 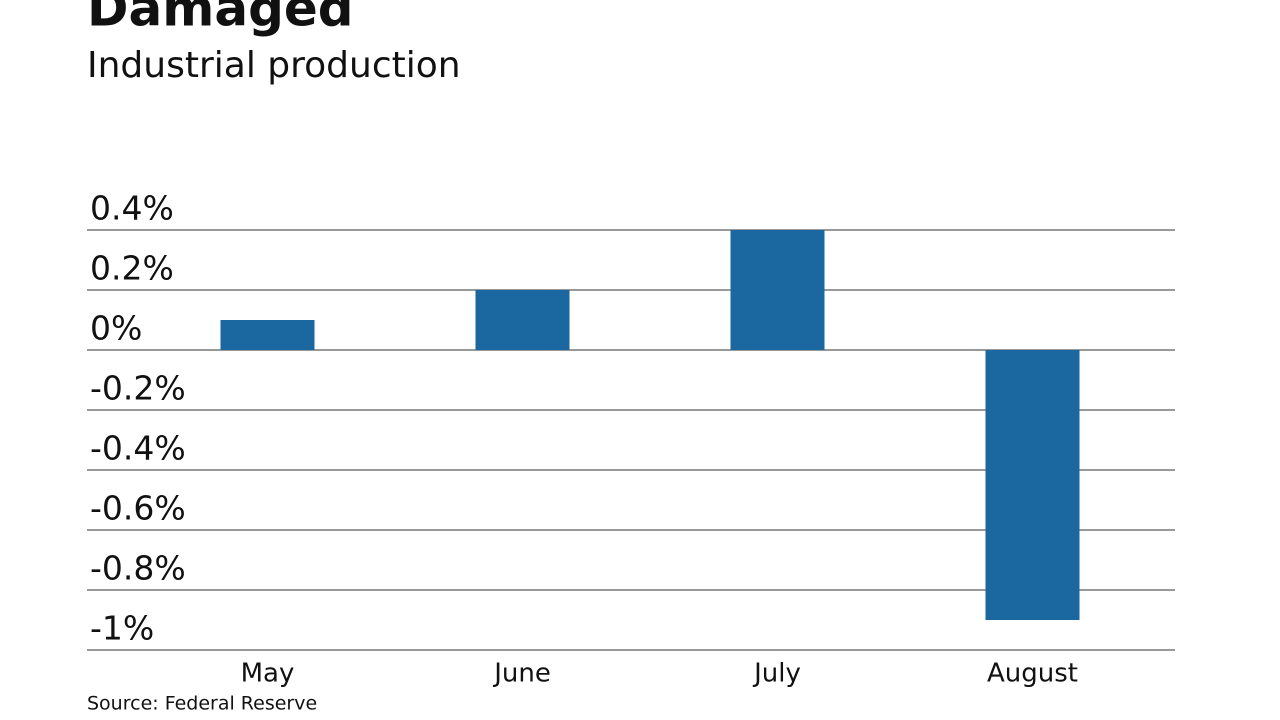 I want to click on y-tick-label: 0.2%, so click(x=132, y=268).